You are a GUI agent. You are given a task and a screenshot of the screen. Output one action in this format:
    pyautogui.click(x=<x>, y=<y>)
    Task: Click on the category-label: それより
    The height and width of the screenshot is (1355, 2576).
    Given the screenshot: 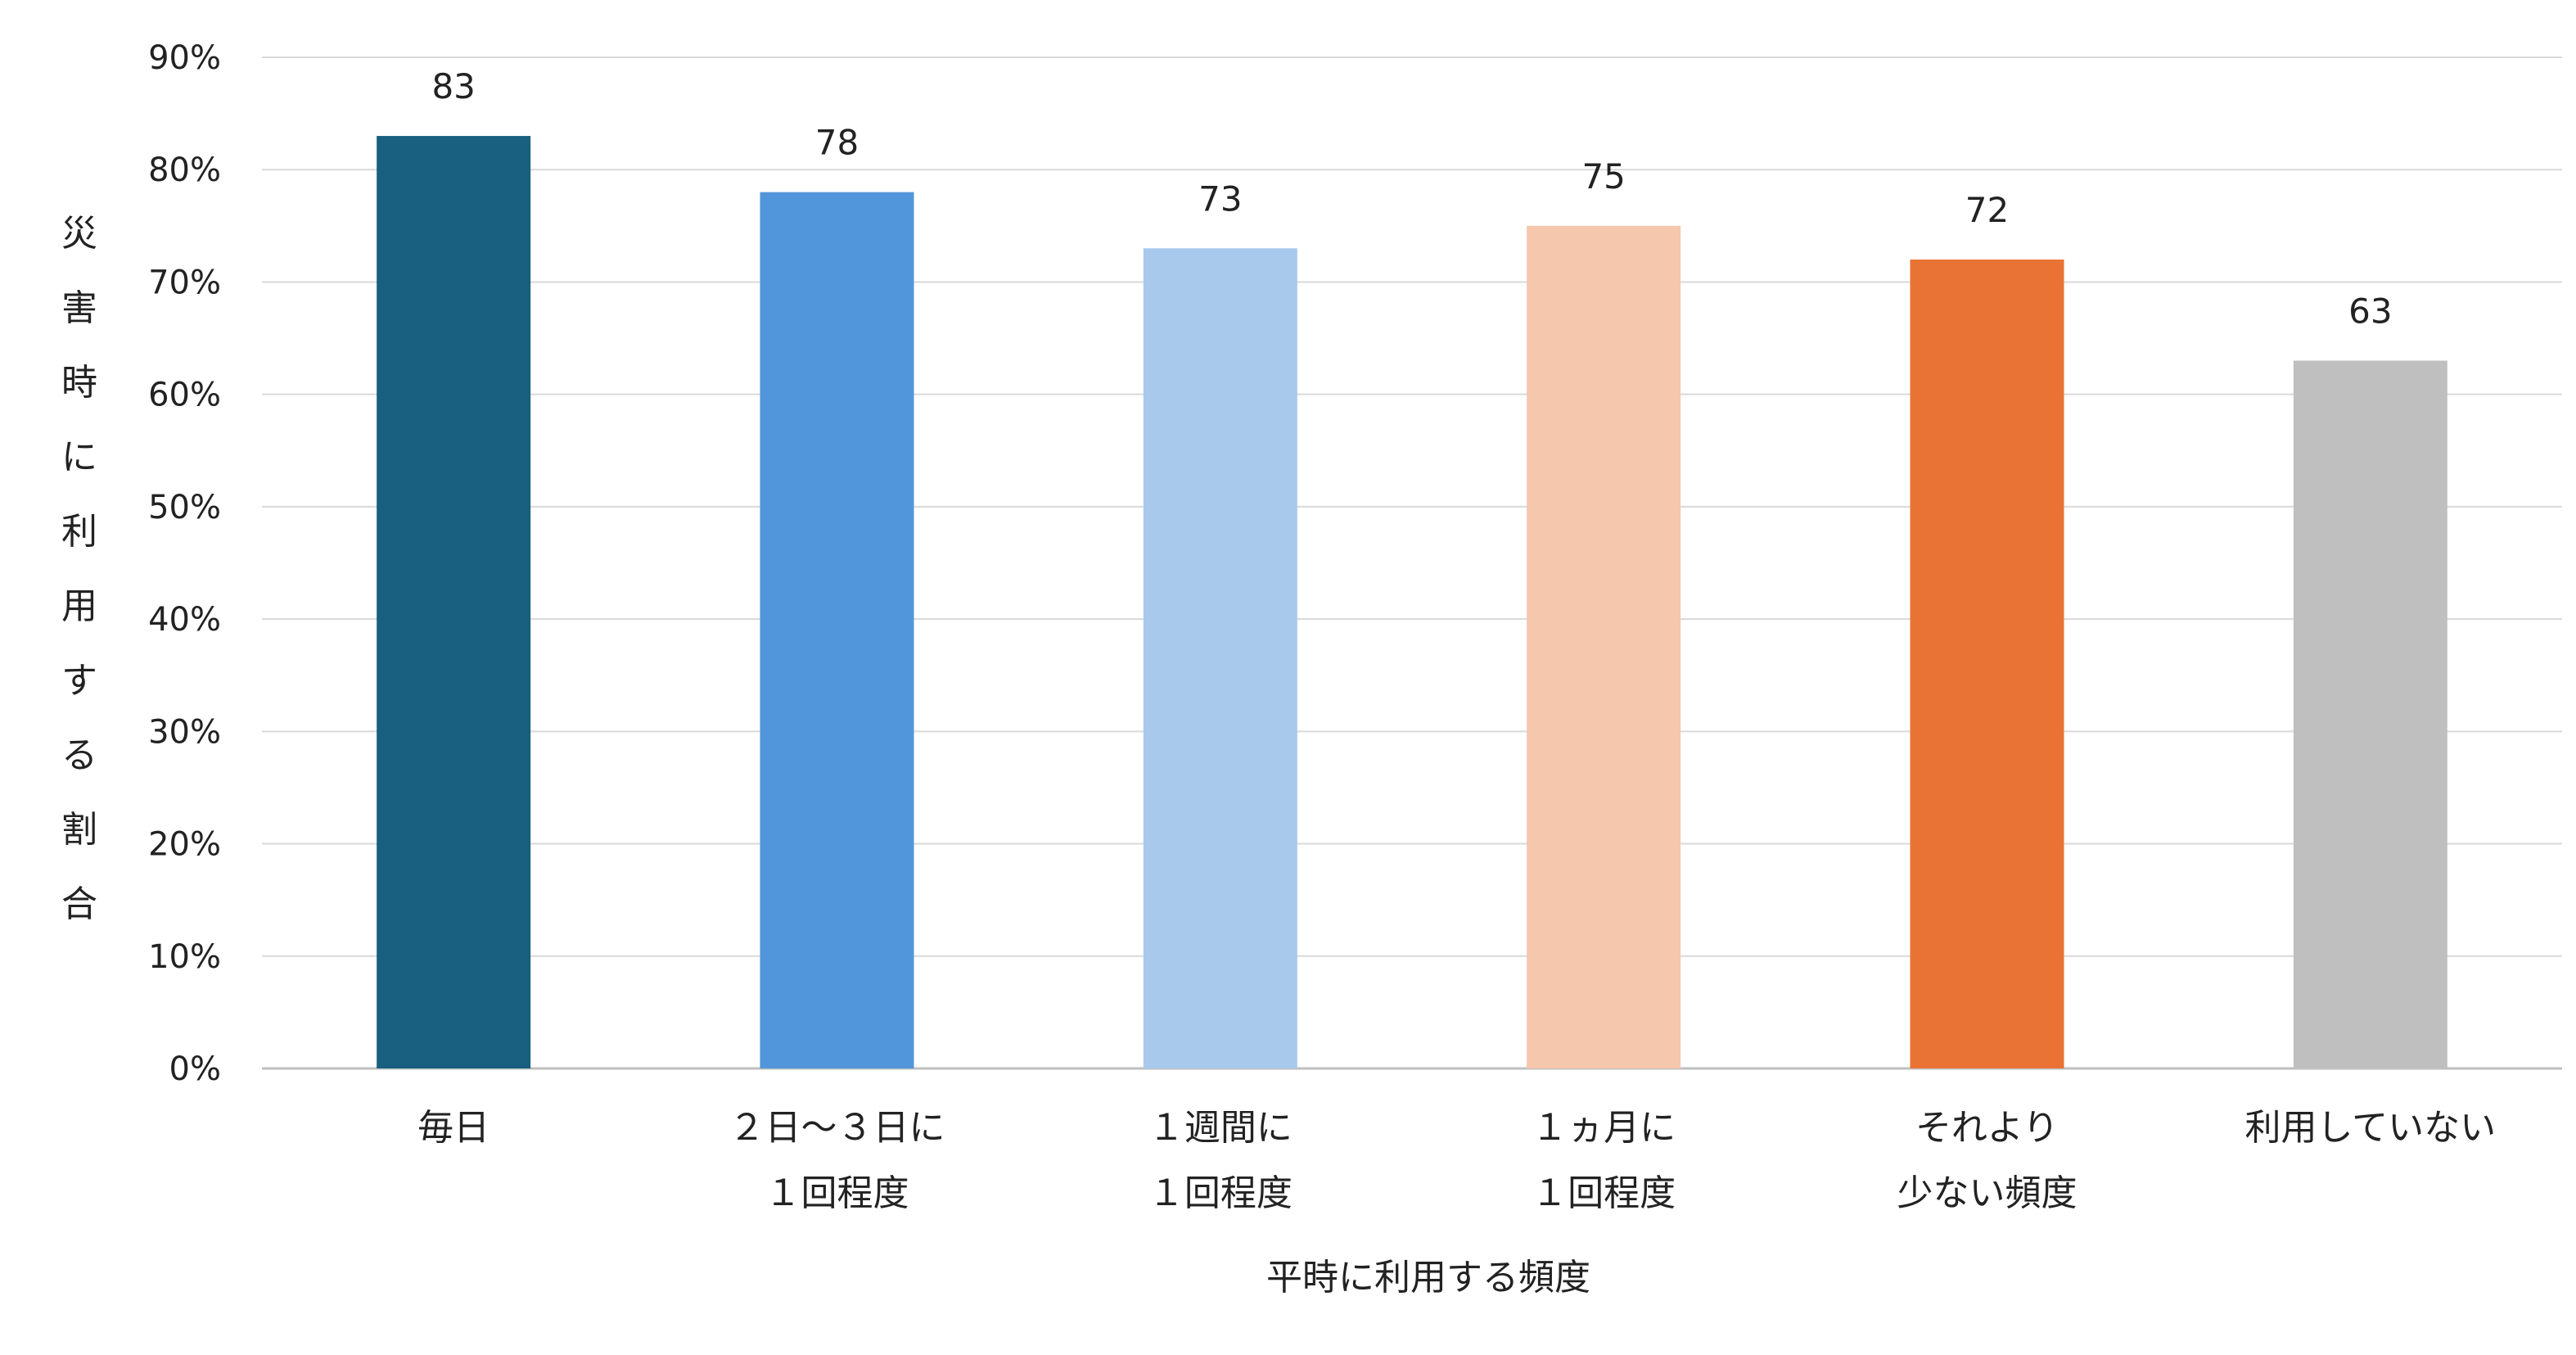 What is the action you would take?
    pyautogui.click(x=1987, y=1128)
    